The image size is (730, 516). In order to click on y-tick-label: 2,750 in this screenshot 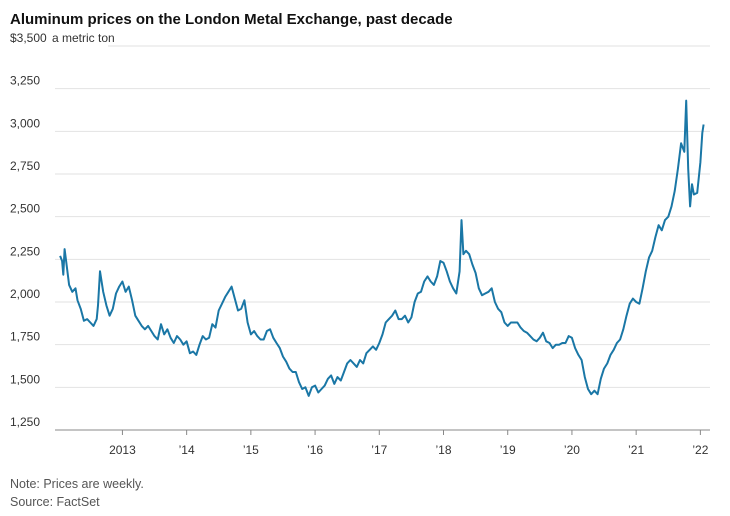, I will do `click(25, 166)`.